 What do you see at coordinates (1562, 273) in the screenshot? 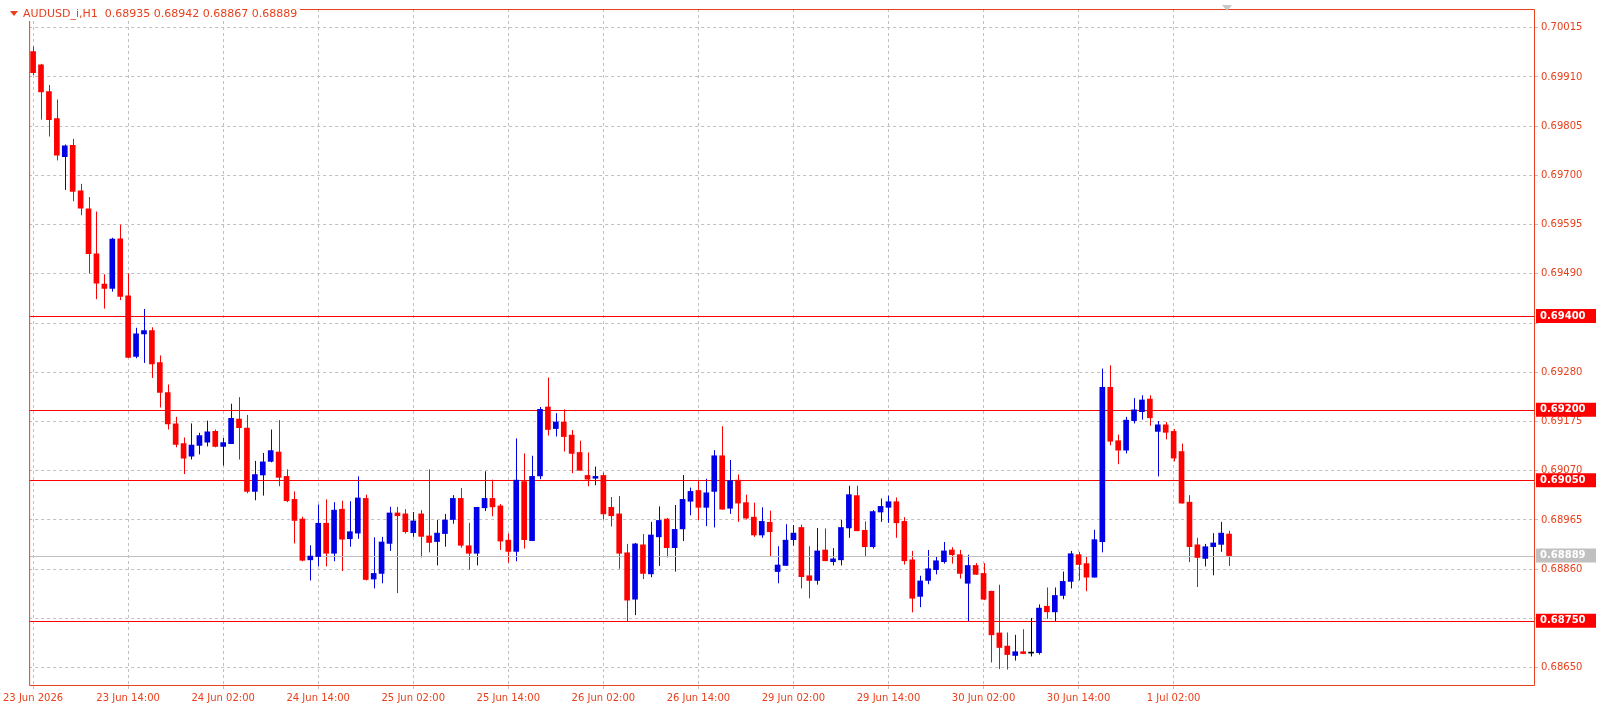
I see `y-tick-label: 0.69490` at bounding box center [1562, 273].